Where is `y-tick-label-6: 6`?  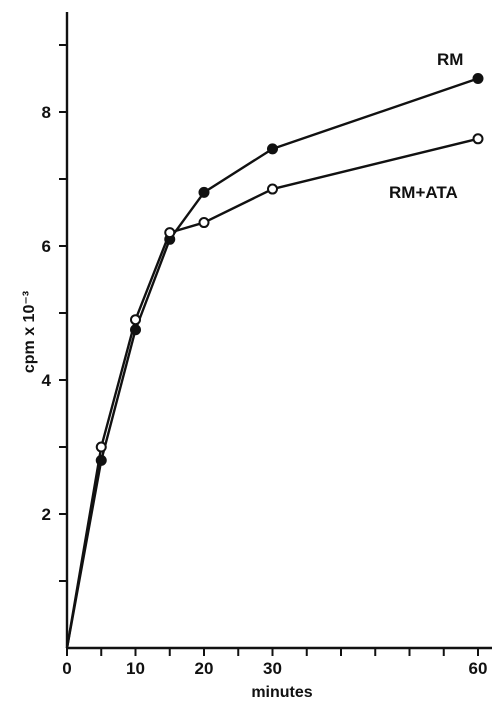
y-tick-label-6: 6 is located at coordinates (46, 246).